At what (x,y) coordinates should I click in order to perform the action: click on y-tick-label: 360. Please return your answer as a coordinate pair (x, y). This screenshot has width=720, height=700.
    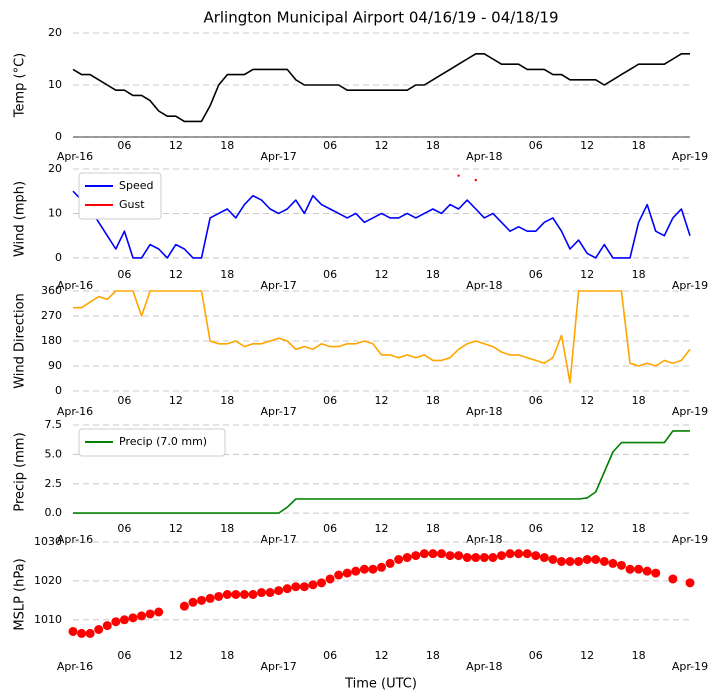
    Looking at the image, I should click on (51, 290).